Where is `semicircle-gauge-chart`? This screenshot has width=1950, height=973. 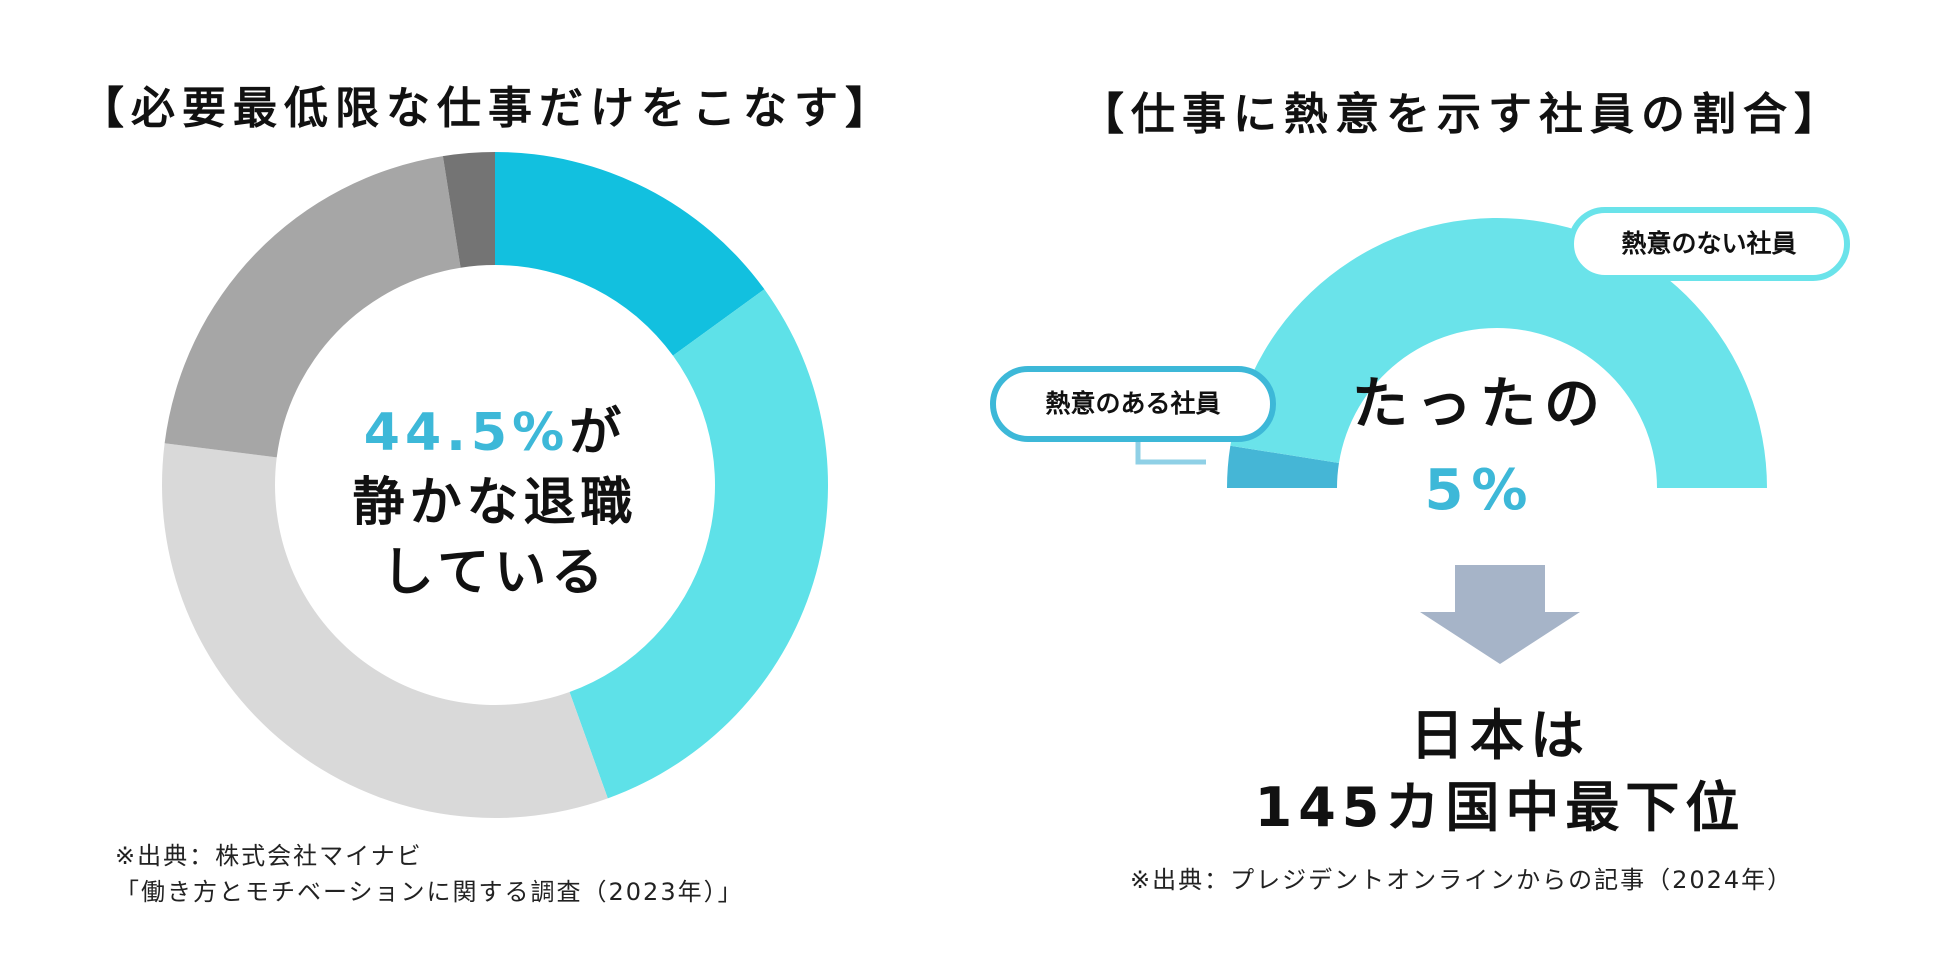
semicircle-gauge-chart is located at coordinates (1497, 352).